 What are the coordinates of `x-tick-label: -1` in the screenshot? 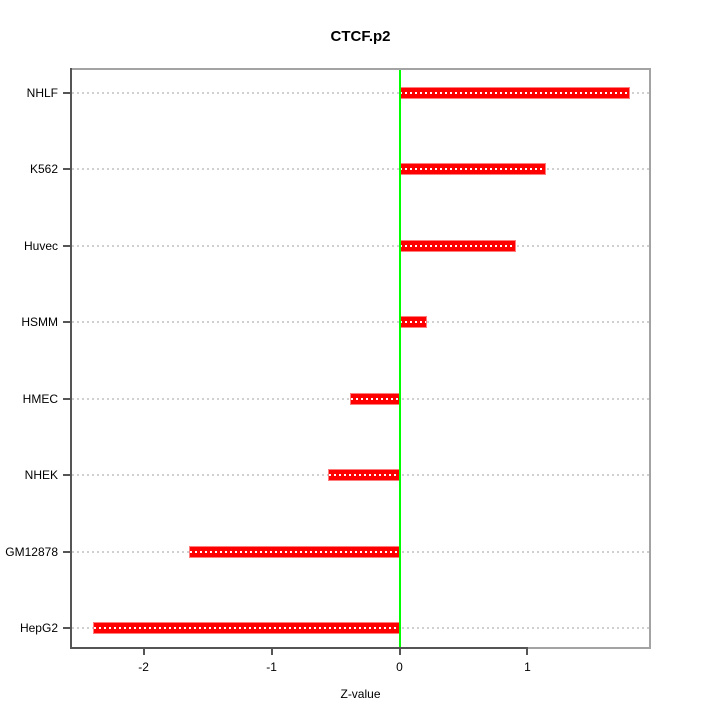 It's located at (271, 667).